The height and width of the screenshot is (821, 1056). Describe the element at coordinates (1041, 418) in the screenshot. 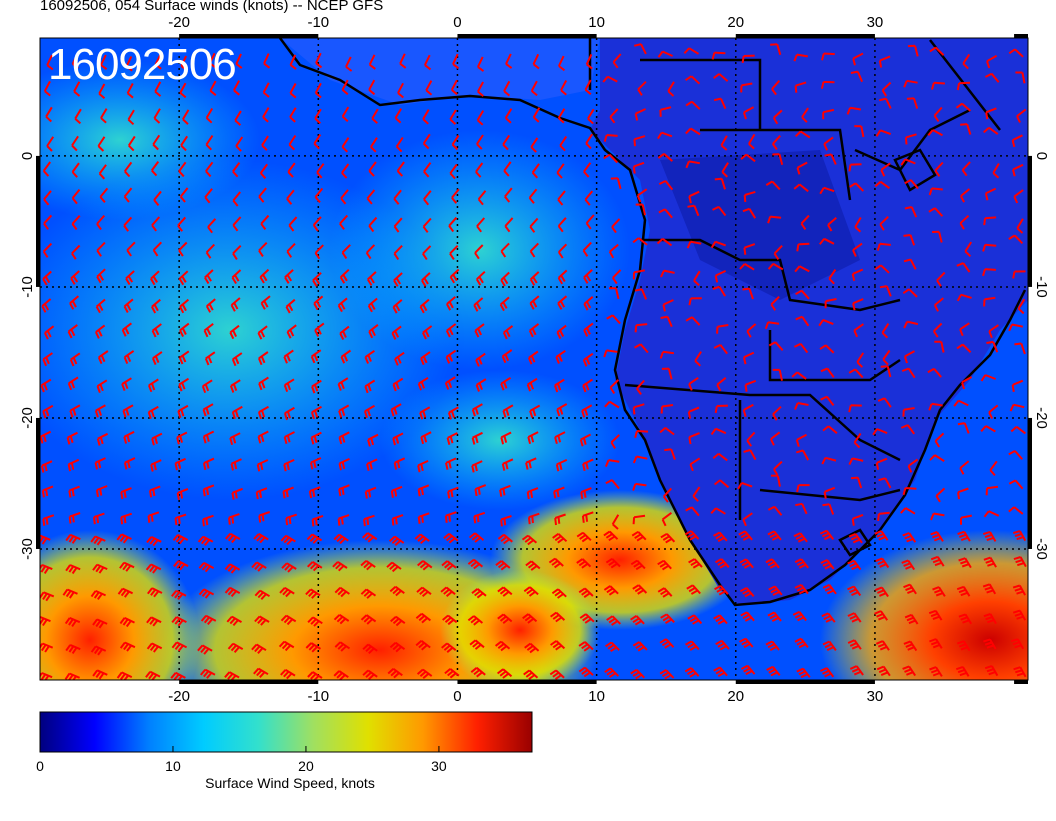

I see `lat-tick-label-right: -20` at that location.